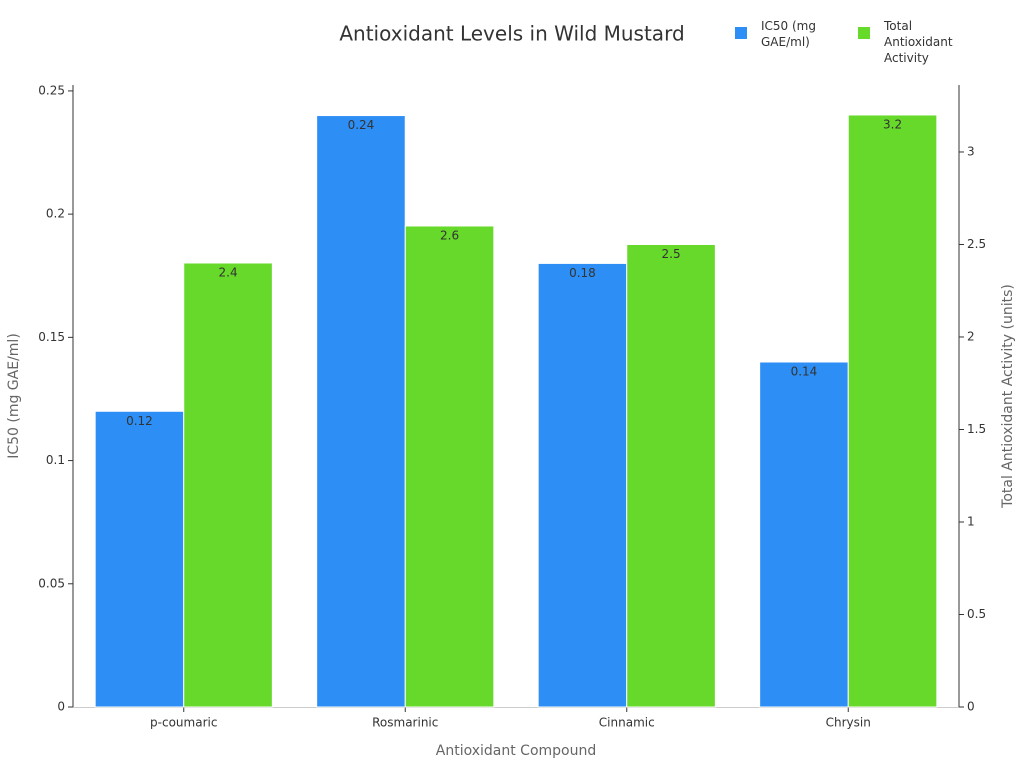 The height and width of the screenshot is (768, 1024). Describe the element at coordinates (892, 124) in the screenshot. I see `data-label: 3.2` at that location.